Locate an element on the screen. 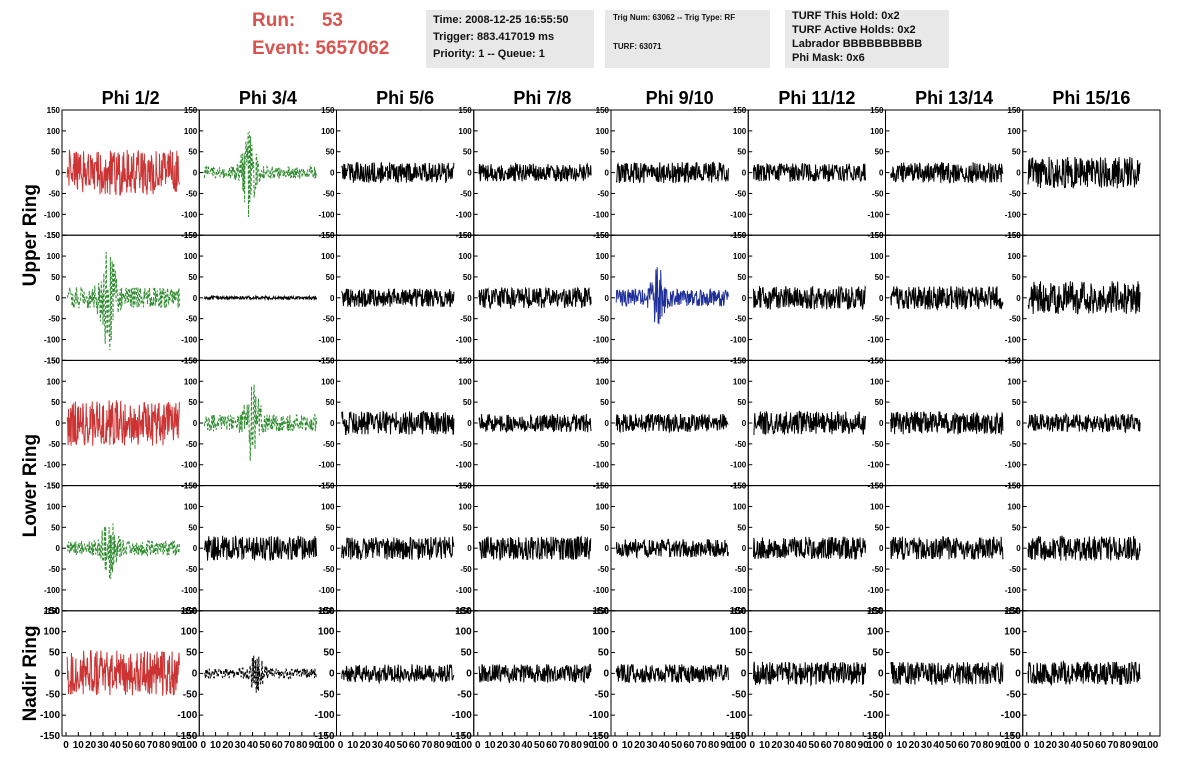 The width and height of the screenshot is (1196, 772). labrador-text: Labrador BBBBBBBBBB is located at coordinates (857, 44).